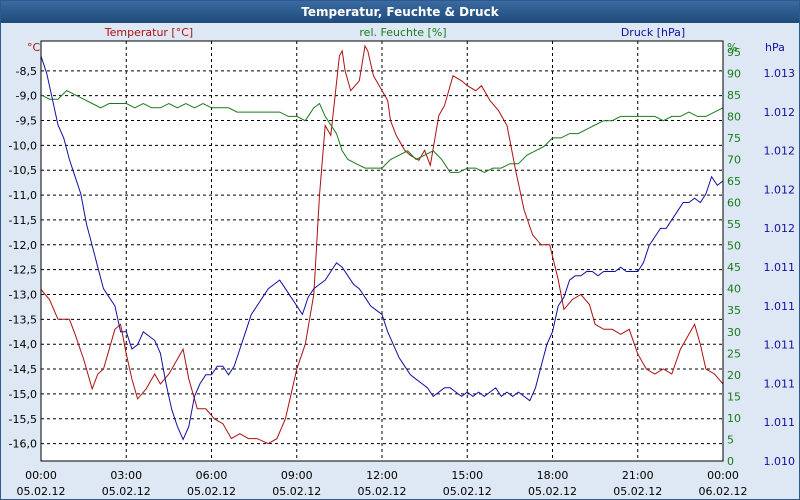 This screenshot has width=800, height=500. I want to click on temp-tick-label: -11,0, so click(23, 195).